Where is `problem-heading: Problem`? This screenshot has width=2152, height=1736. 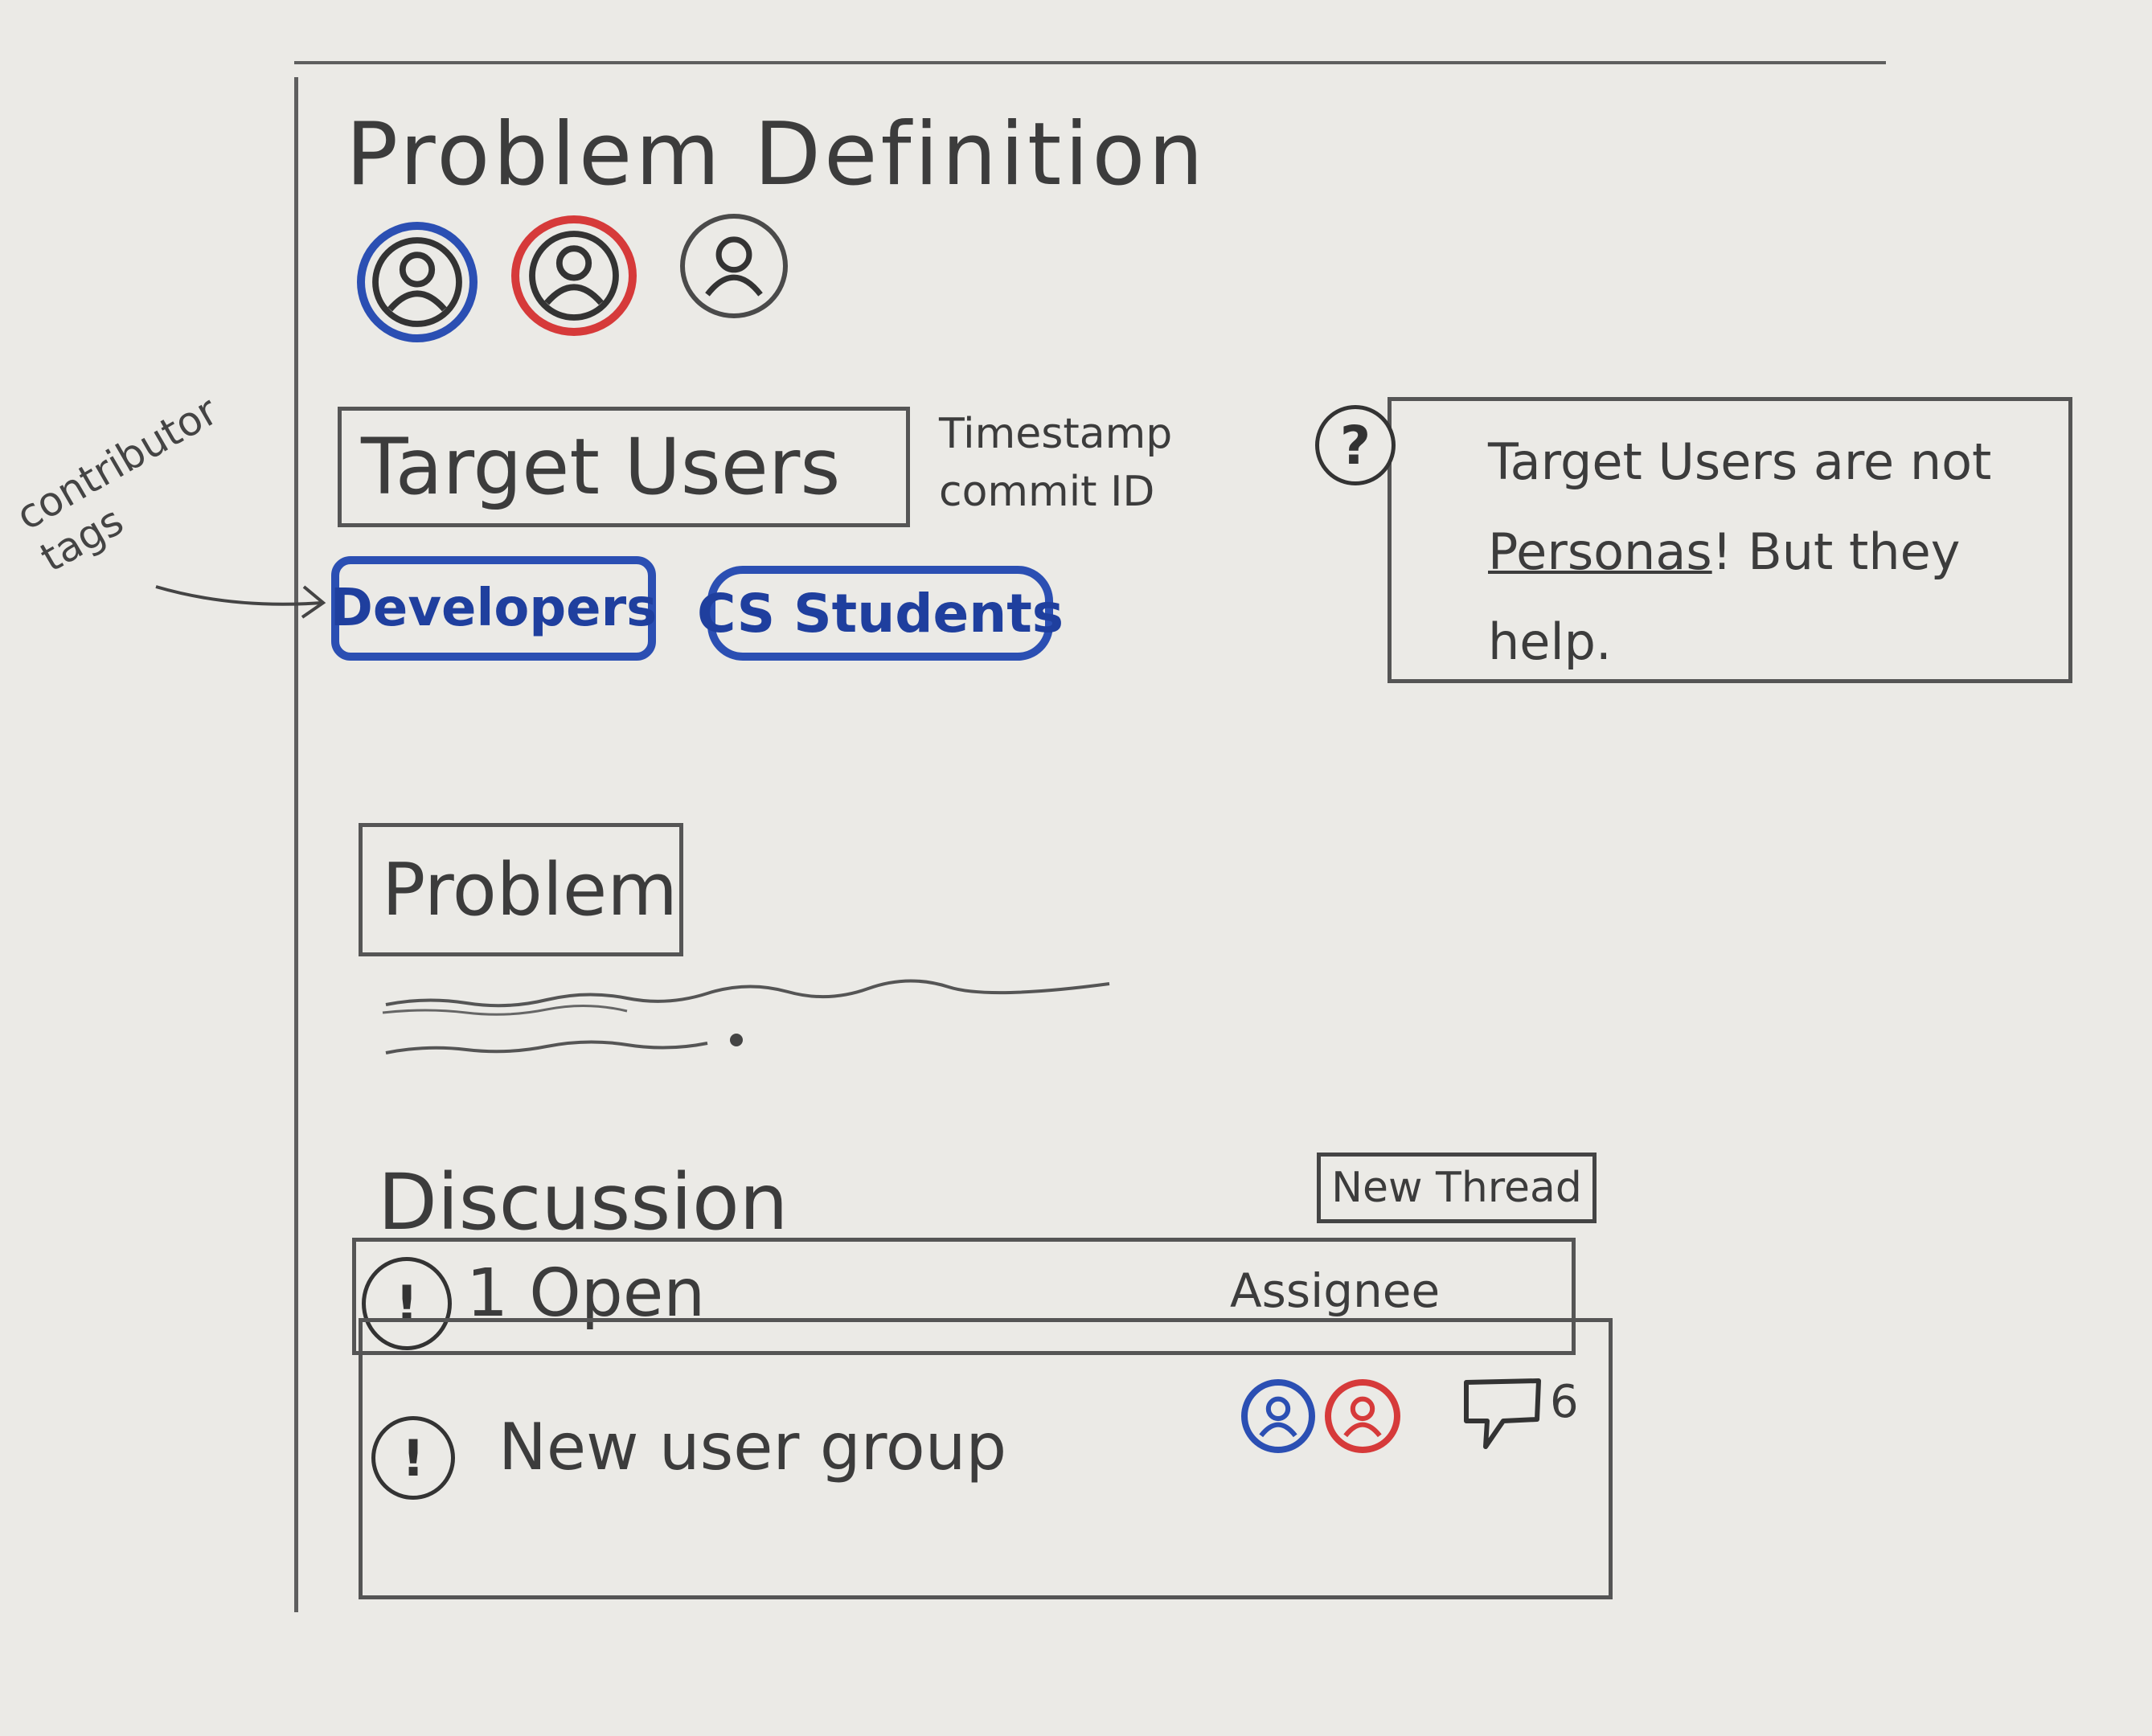 problem-heading: Problem is located at coordinates (521, 889).